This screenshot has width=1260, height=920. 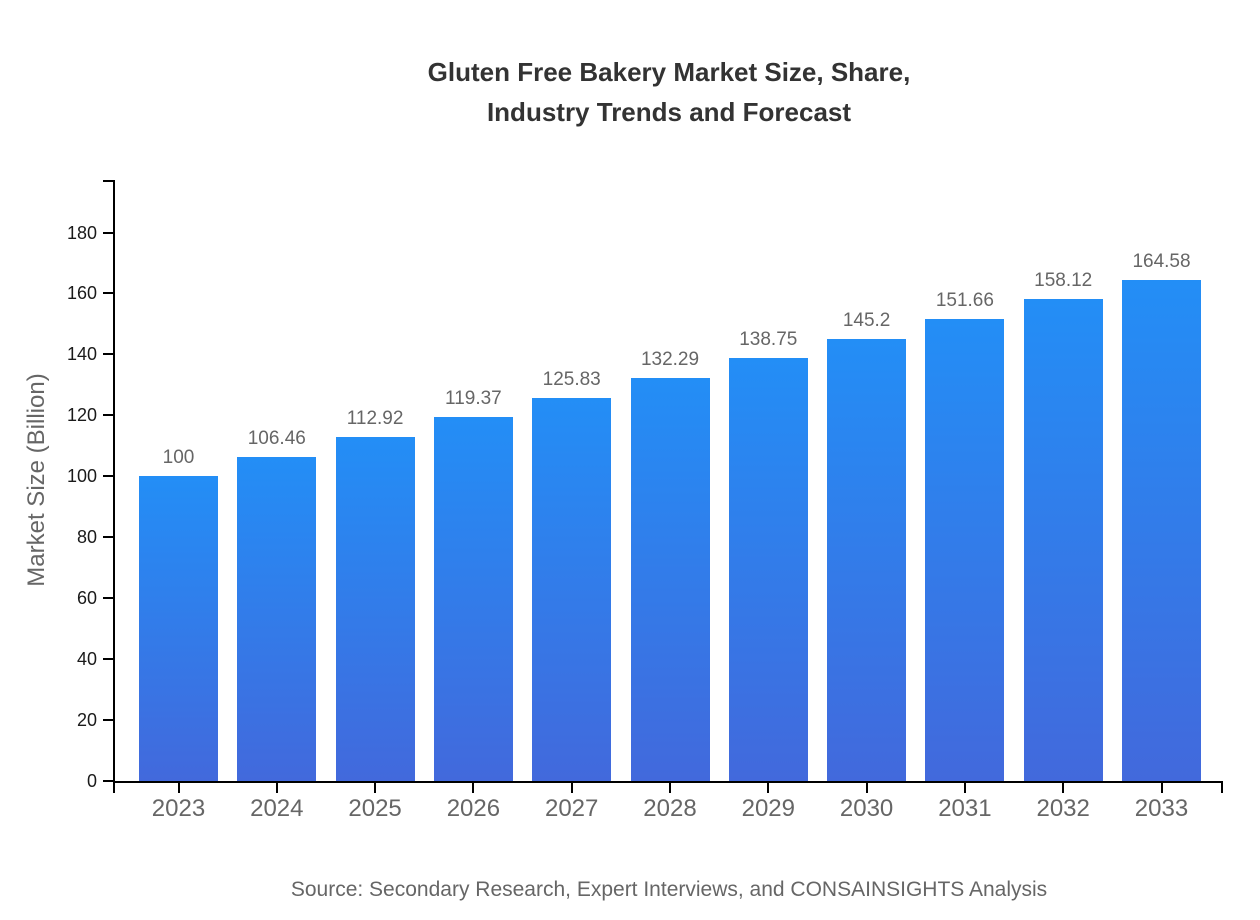 I want to click on bar-2025, so click(x=375, y=608).